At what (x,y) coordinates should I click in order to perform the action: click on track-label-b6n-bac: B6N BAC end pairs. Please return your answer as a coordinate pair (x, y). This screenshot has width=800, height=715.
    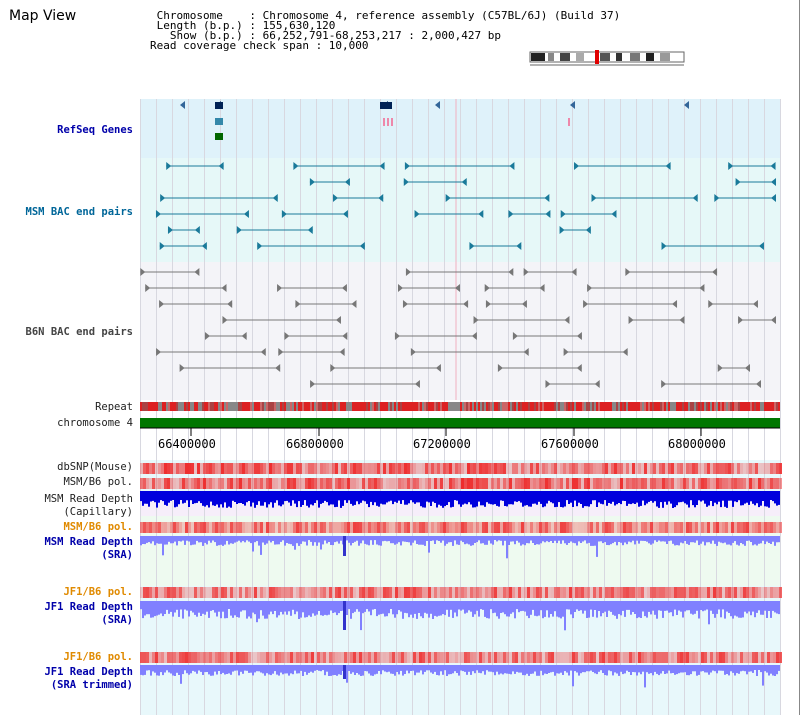
    Looking at the image, I should click on (79, 332).